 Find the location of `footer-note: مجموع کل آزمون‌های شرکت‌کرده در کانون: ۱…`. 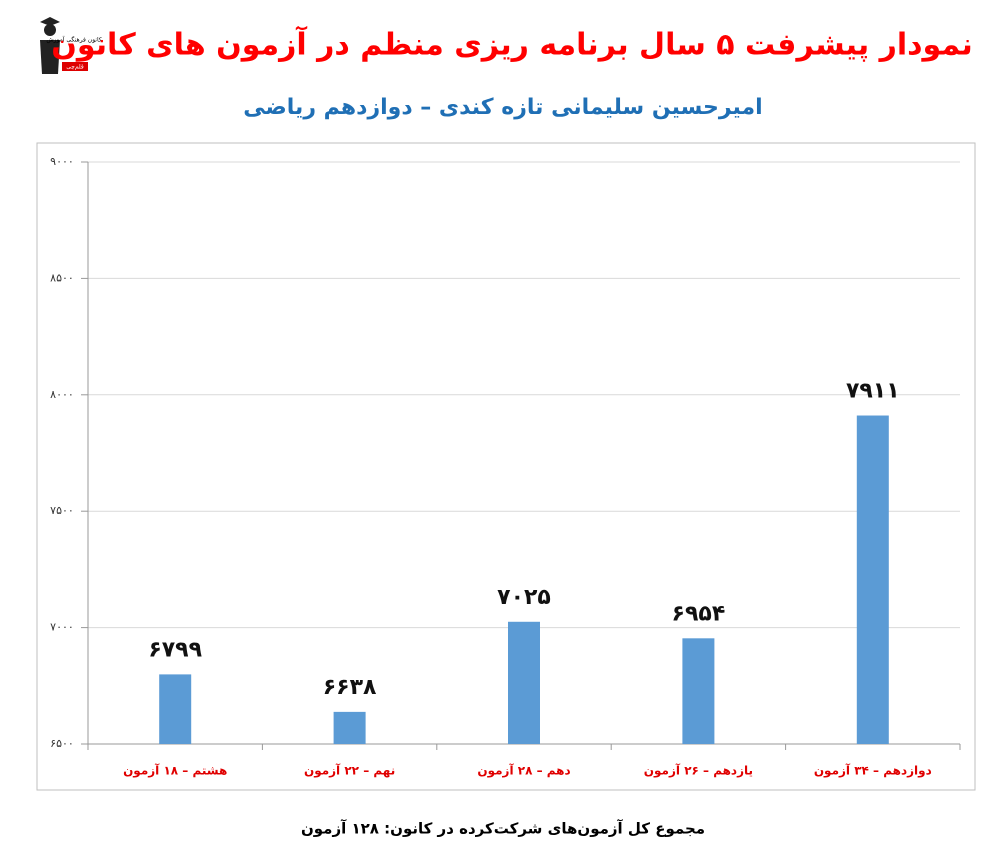

footer-note: مجموع کل آزمون‌های شرکت‌کرده در کانون: ۱… is located at coordinates (503, 829).